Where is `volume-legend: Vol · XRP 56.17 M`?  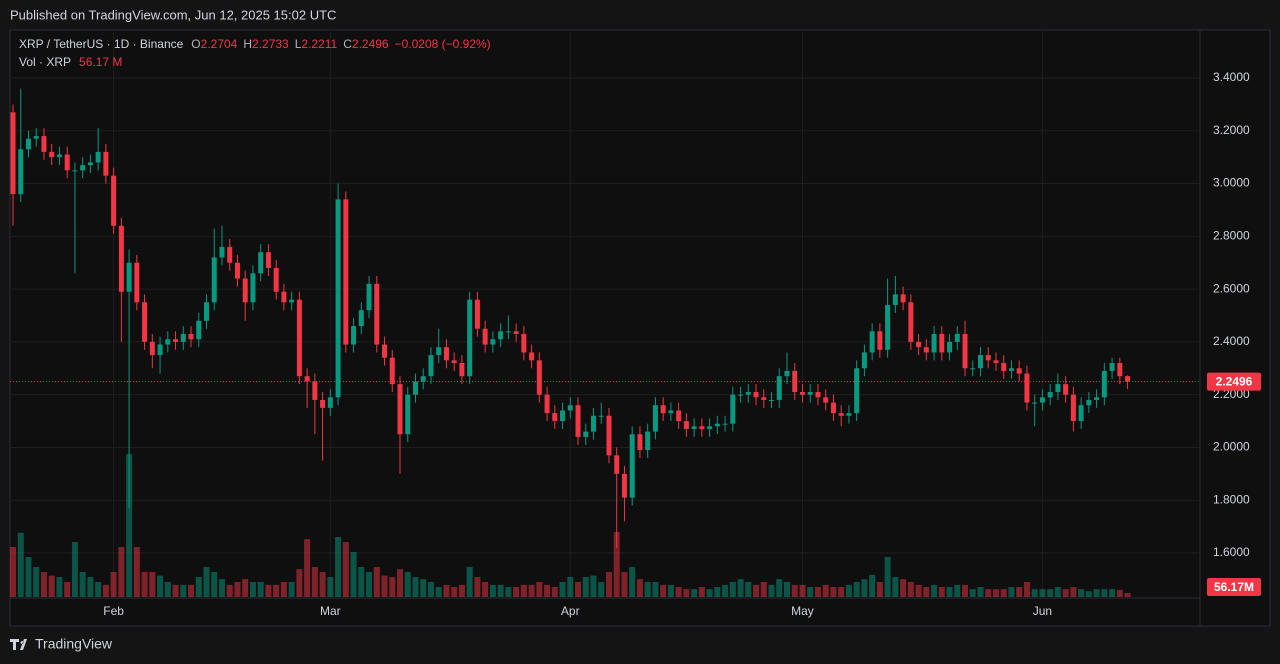 volume-legend: Vol · XRP 56.17 M is located at coordinates (70, 62).